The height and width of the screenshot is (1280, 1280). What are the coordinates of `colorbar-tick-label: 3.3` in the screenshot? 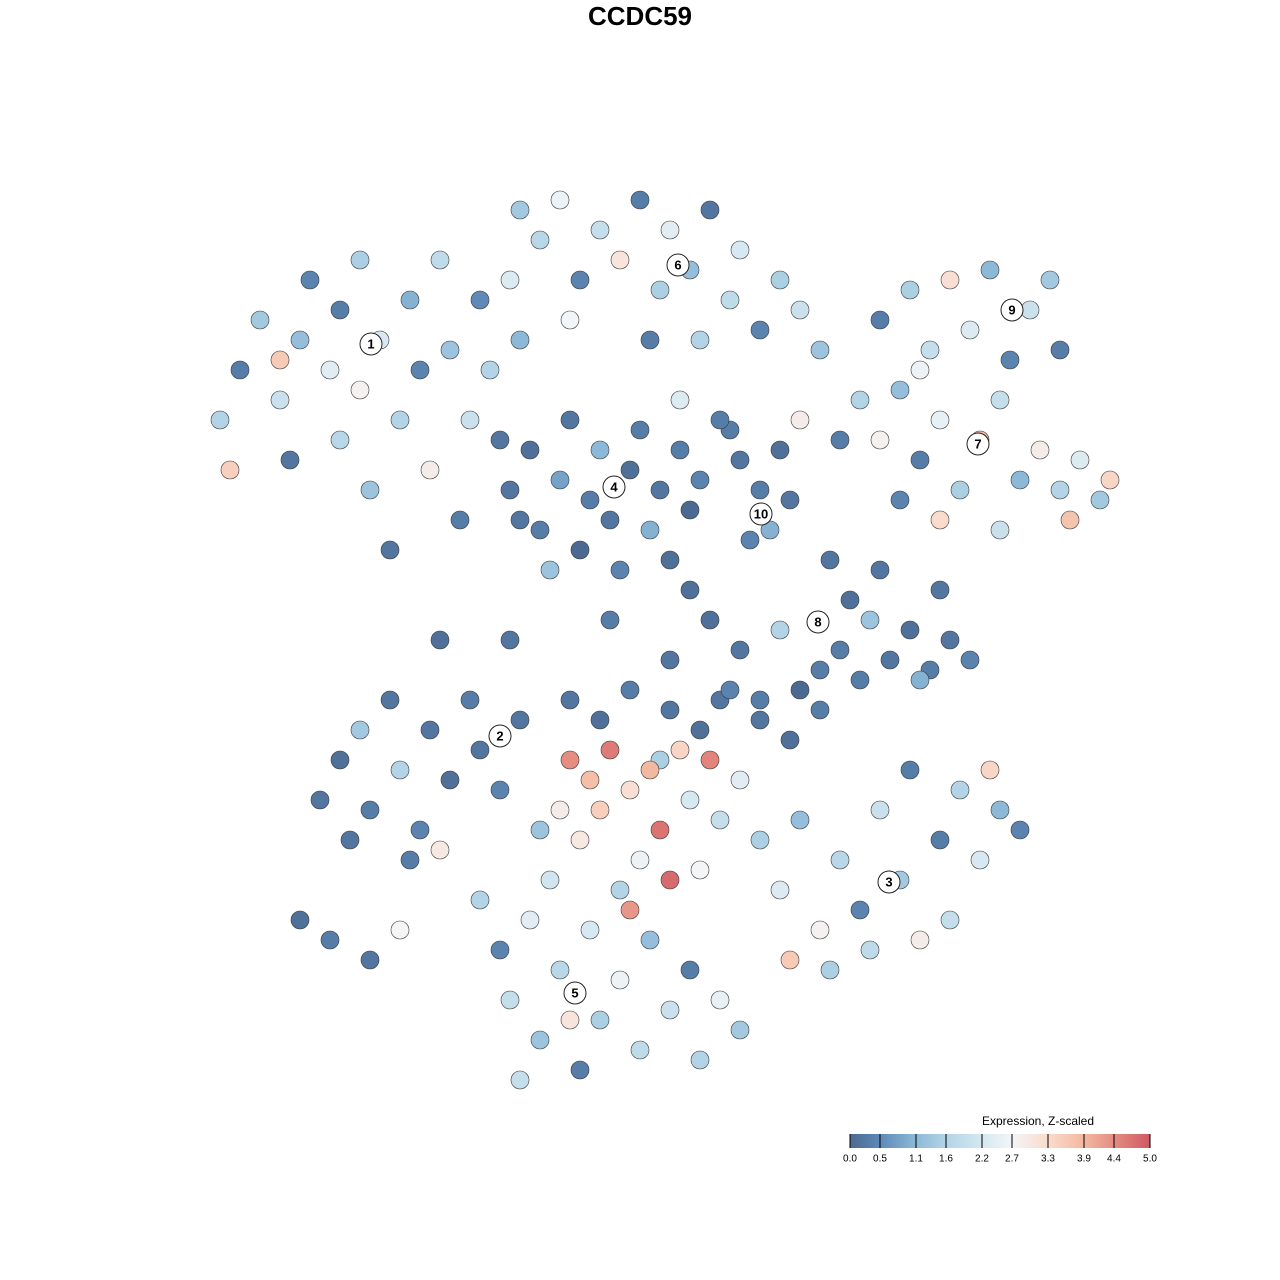 It's located at (1048, 1159).